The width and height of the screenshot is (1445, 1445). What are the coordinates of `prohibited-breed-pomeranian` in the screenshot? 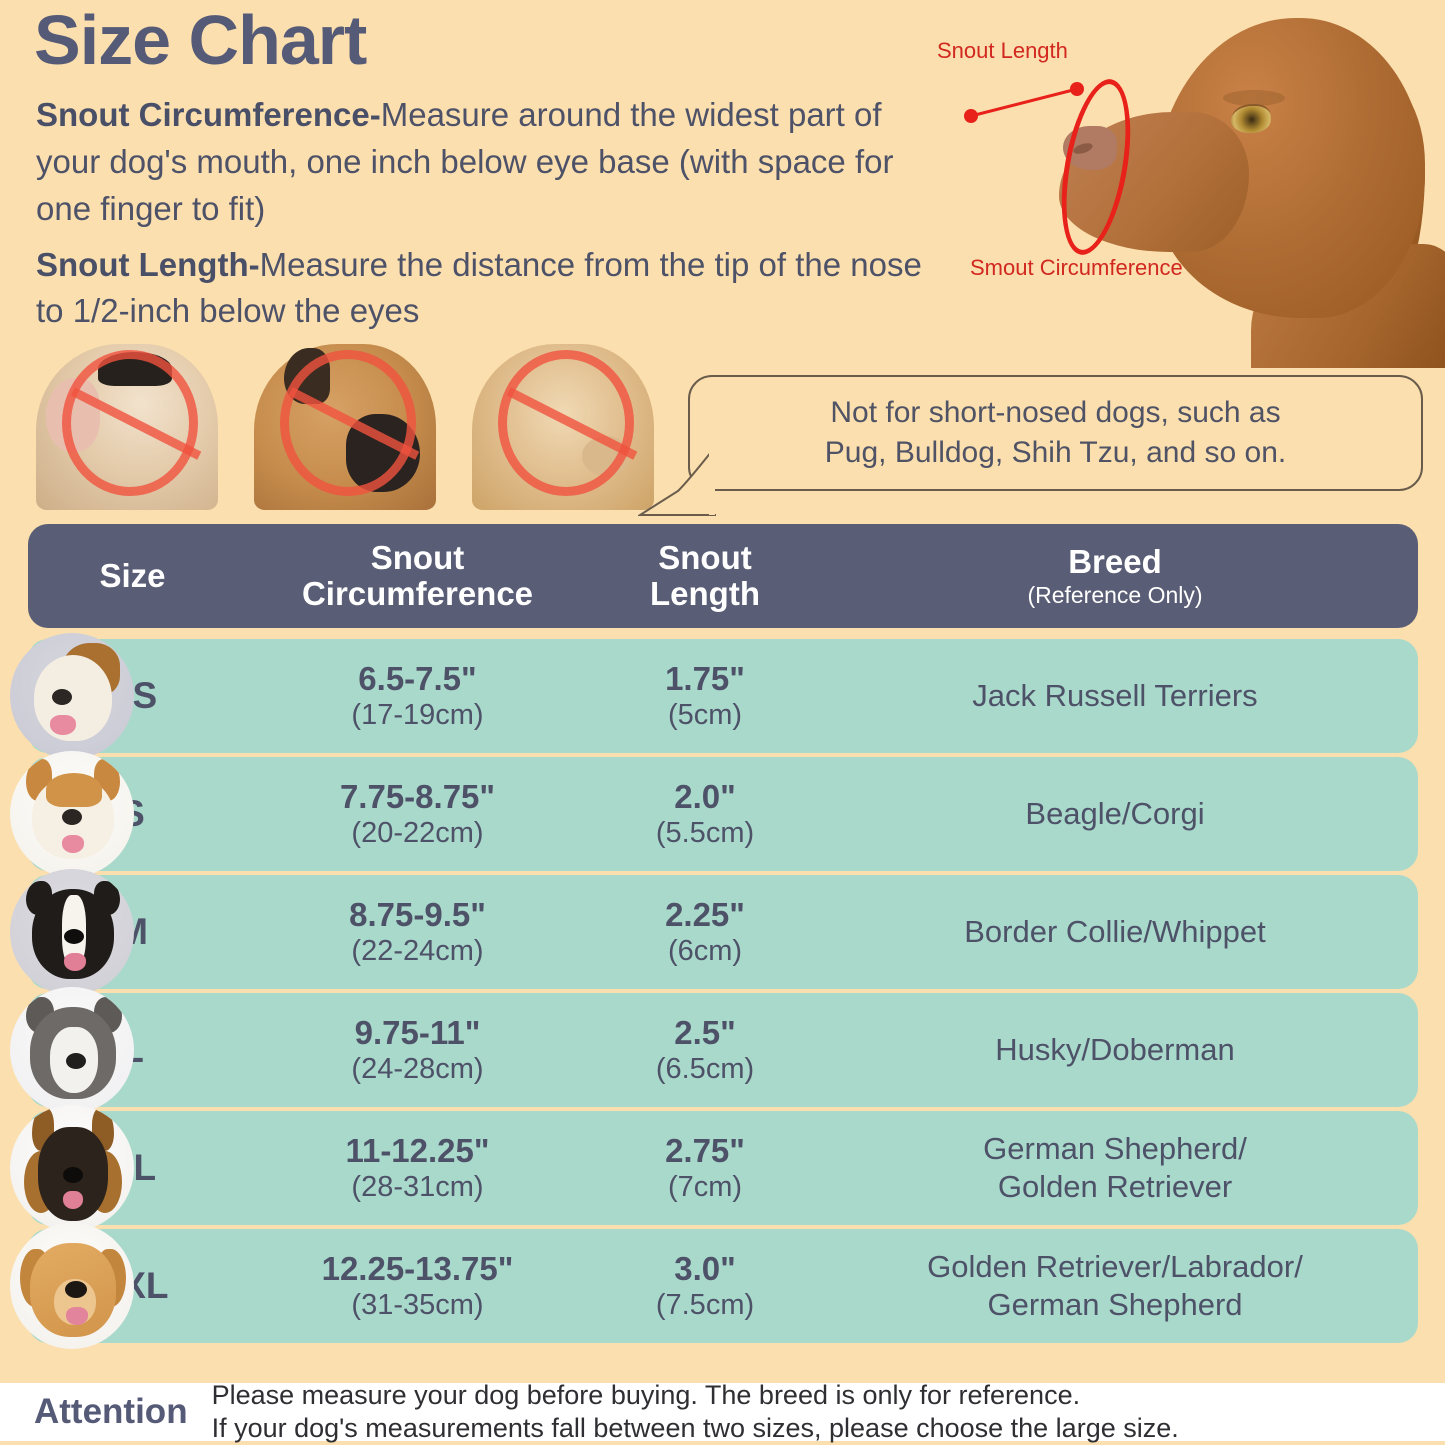 It's located at (564, 424).